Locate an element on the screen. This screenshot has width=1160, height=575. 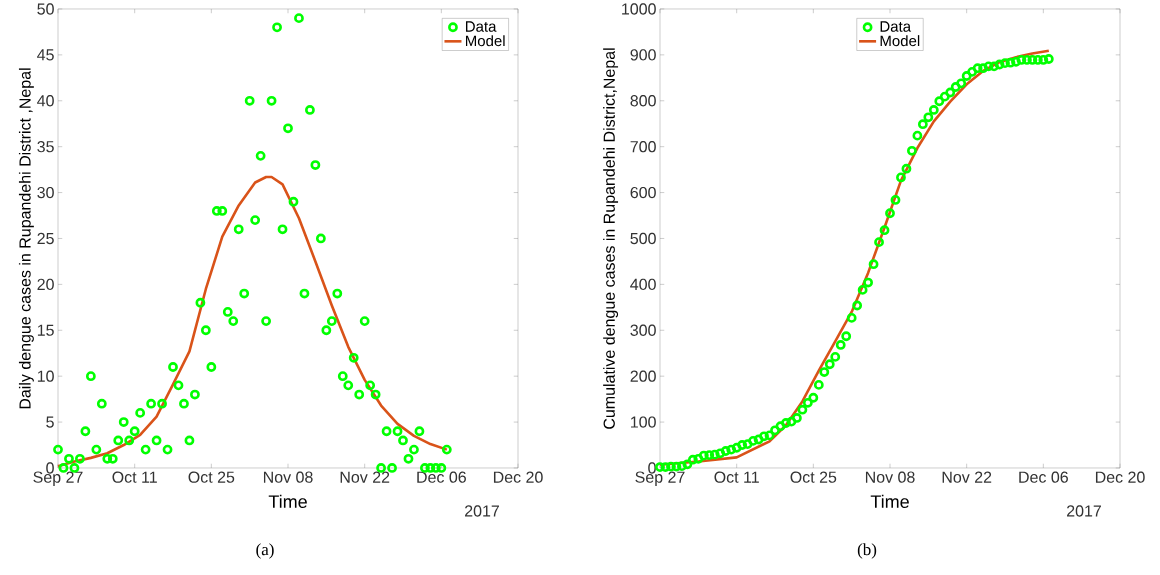
text: (b) is located at coordinates (867, 551).